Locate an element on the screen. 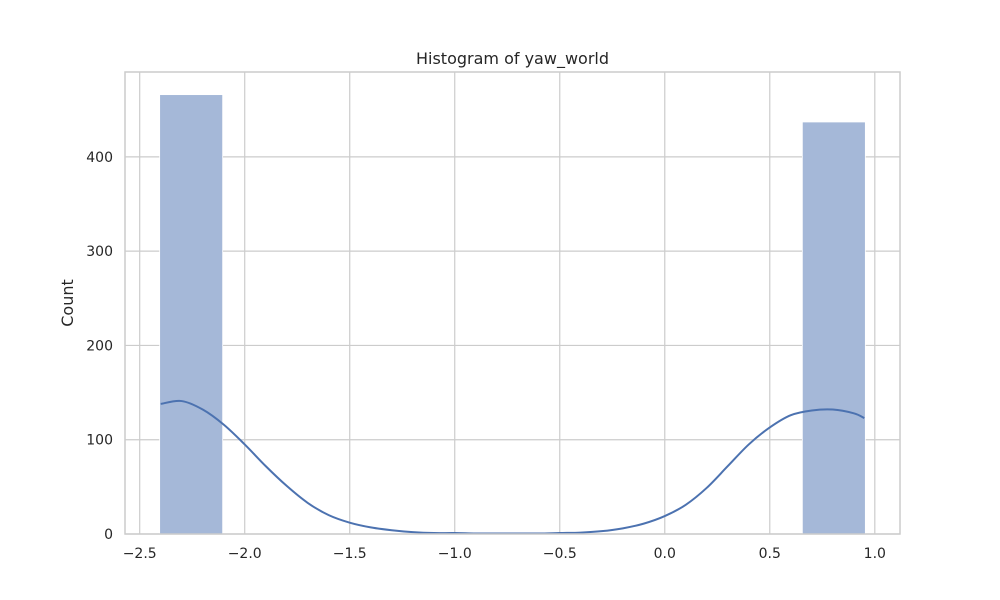 This screenshot has width=1000, height=600. x-tick-label: 1.0 is located at coordinates (875, 554).